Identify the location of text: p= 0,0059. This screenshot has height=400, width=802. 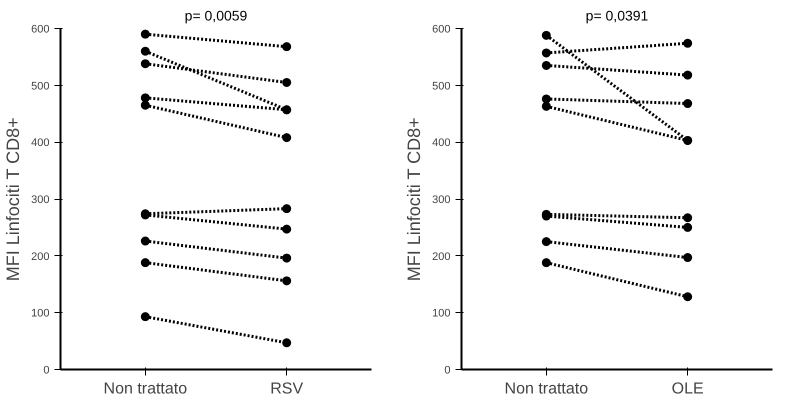
(216, 16).